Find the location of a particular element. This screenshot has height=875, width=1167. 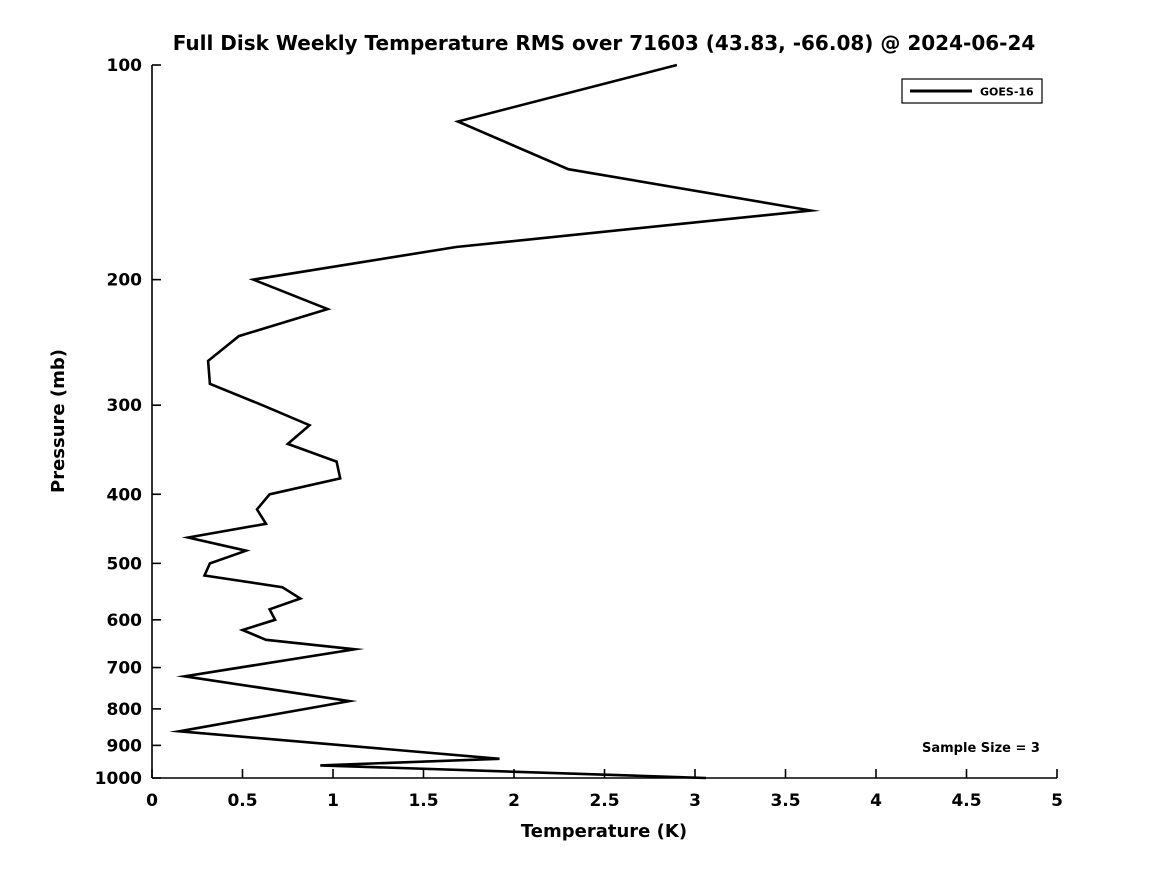

x-tick-label: 1 is located at coordinates (333, 801).